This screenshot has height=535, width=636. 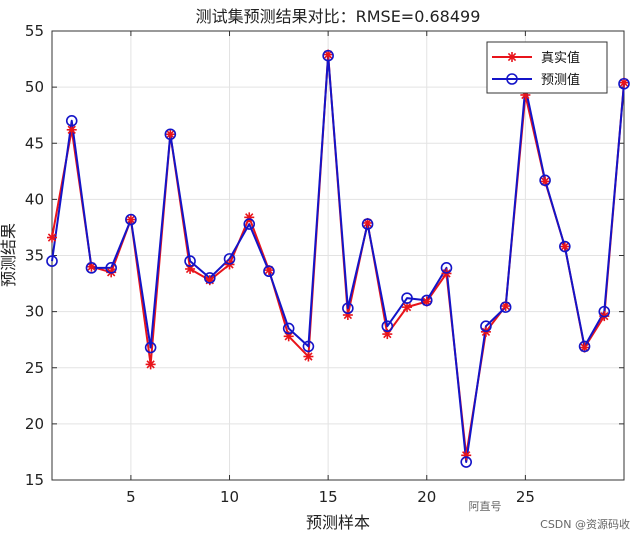 What do you see at coordinates (229, 497) in the screenshot?
I see `x-tick-label: 10` at bounding box center [229, 497].